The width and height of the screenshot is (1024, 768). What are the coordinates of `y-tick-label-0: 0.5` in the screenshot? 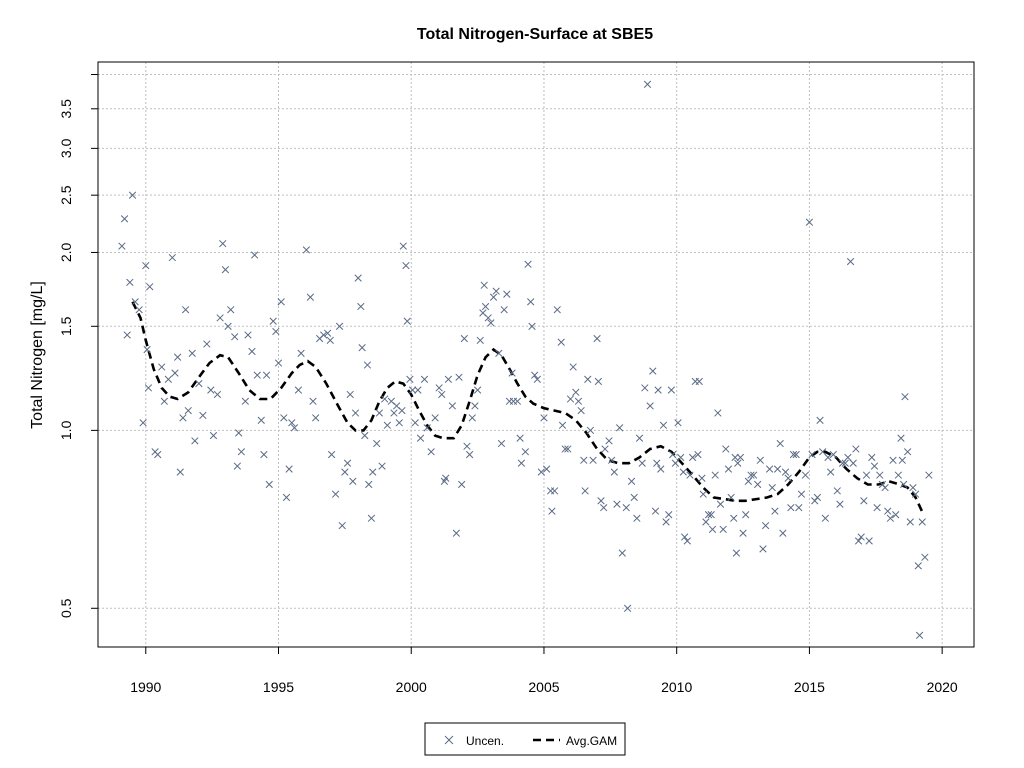 It's located at (66, 608).